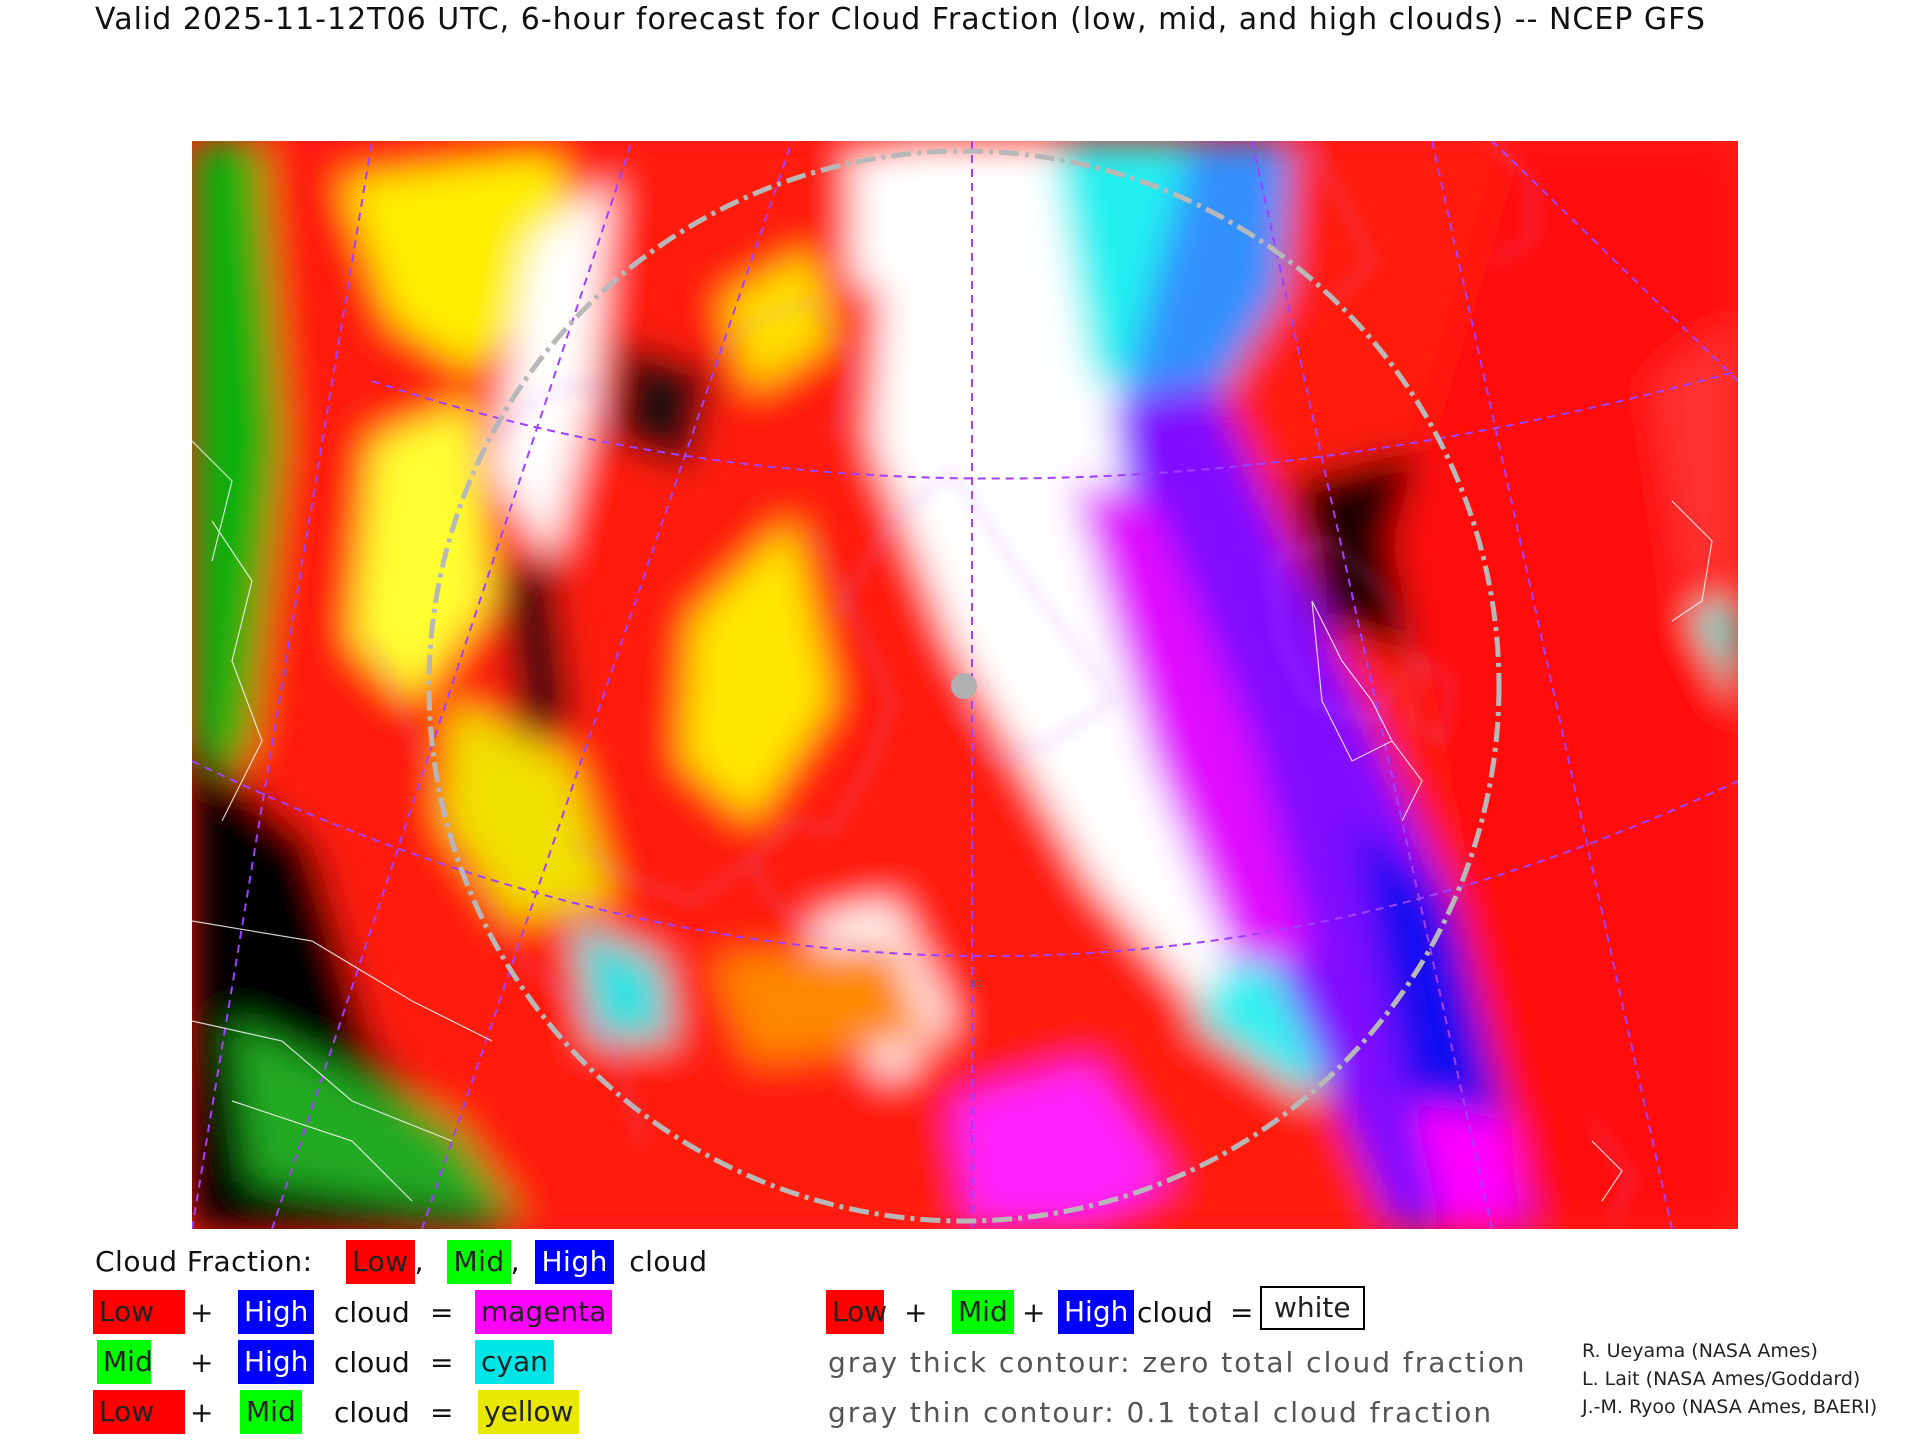 The width and height of the screenshot is (1920, 1440). What do you see at coordinates (139, 1412) in the screenshot?
I see `legend-low-label-2: Low` at bounding box center [139, 1412].